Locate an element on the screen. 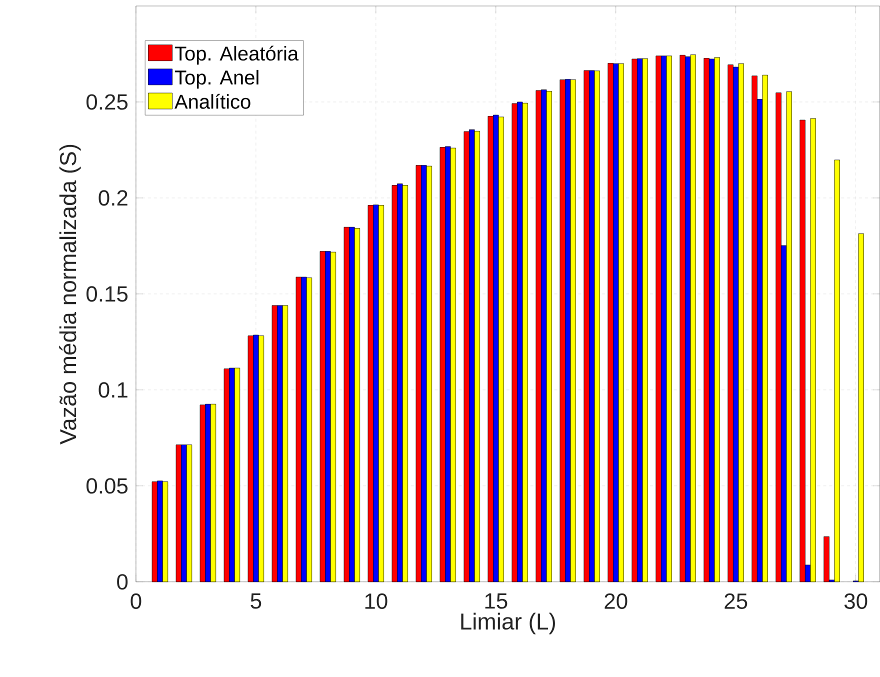 The width and height of the screenshot is (880, 677). y-tick-label: 0.2 is located at coordinates (113, 198).